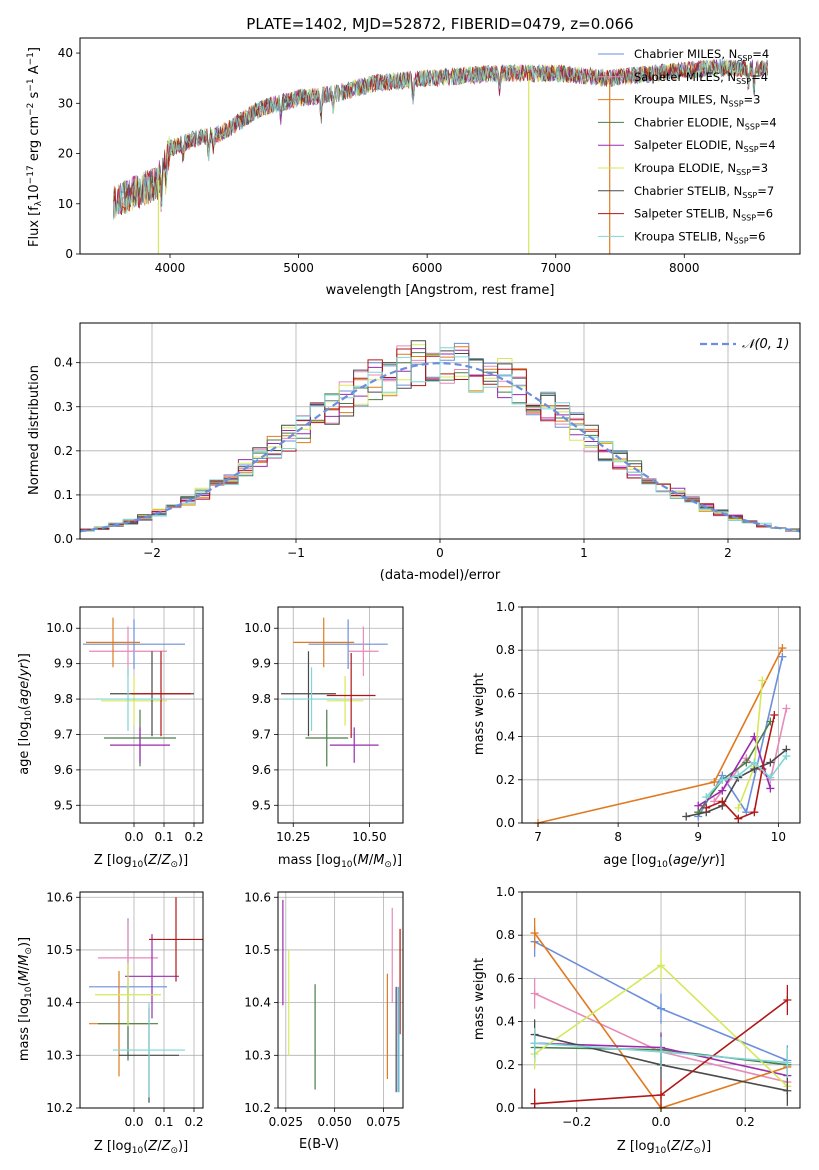 This screenshot has height=1170, width=819. Describe the element at coordinates (664, 861) in the screenshot. I see `weight-vs-age-xlabel: age [log10(age/yr)]` at that location.